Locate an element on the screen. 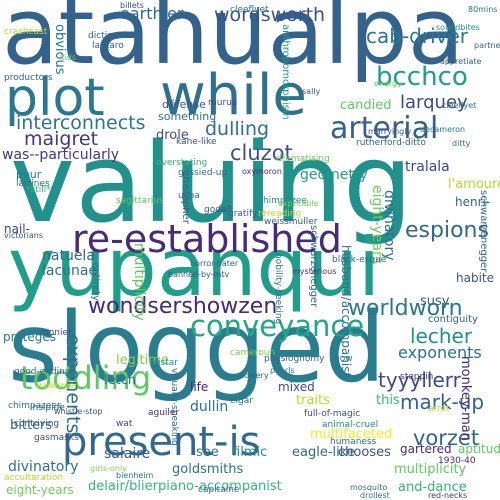  word-candied: geometry is located at coordinates (334, 175).